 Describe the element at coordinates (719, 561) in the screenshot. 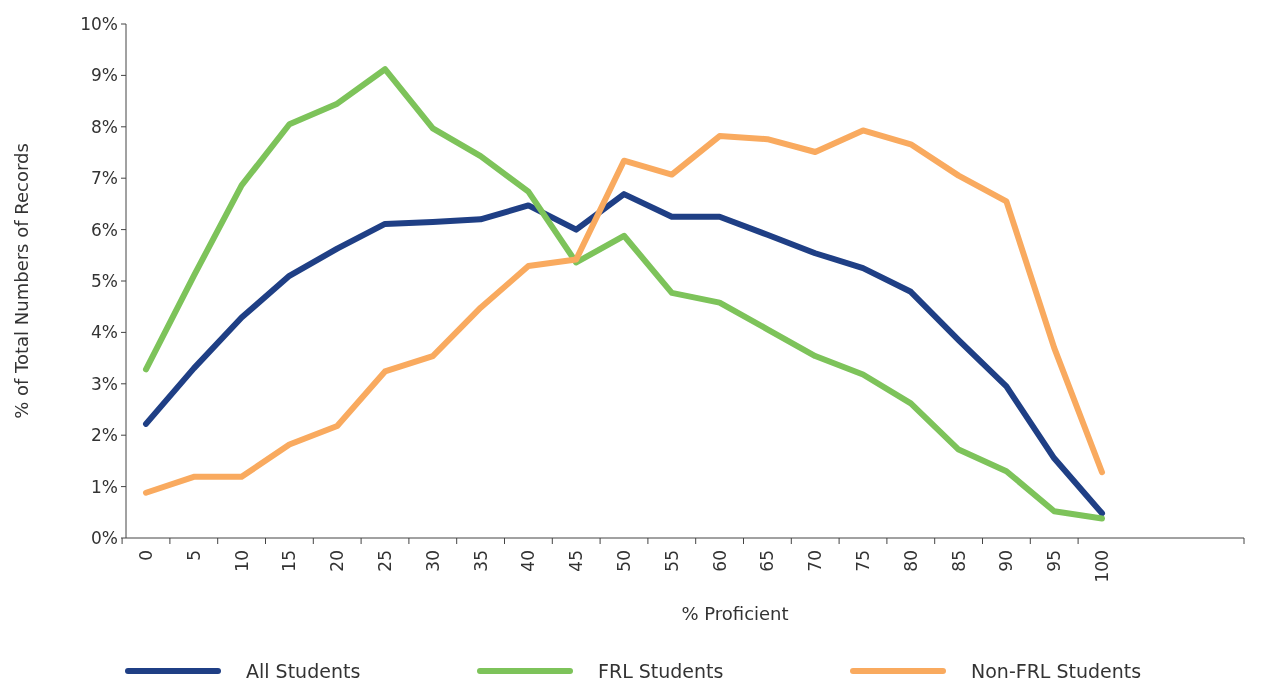

I see `x-tick-label: 60` at that location.